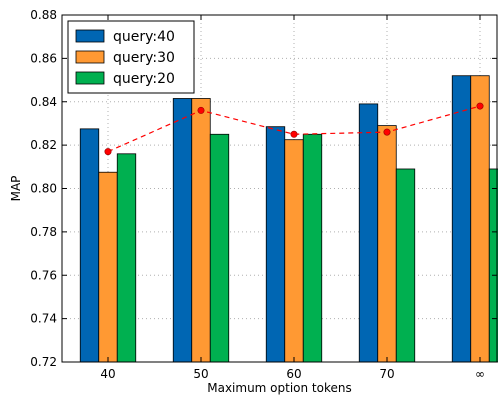 The image size is (498, 397). I want to click on x-tick-label: 70, so click(386, 374).